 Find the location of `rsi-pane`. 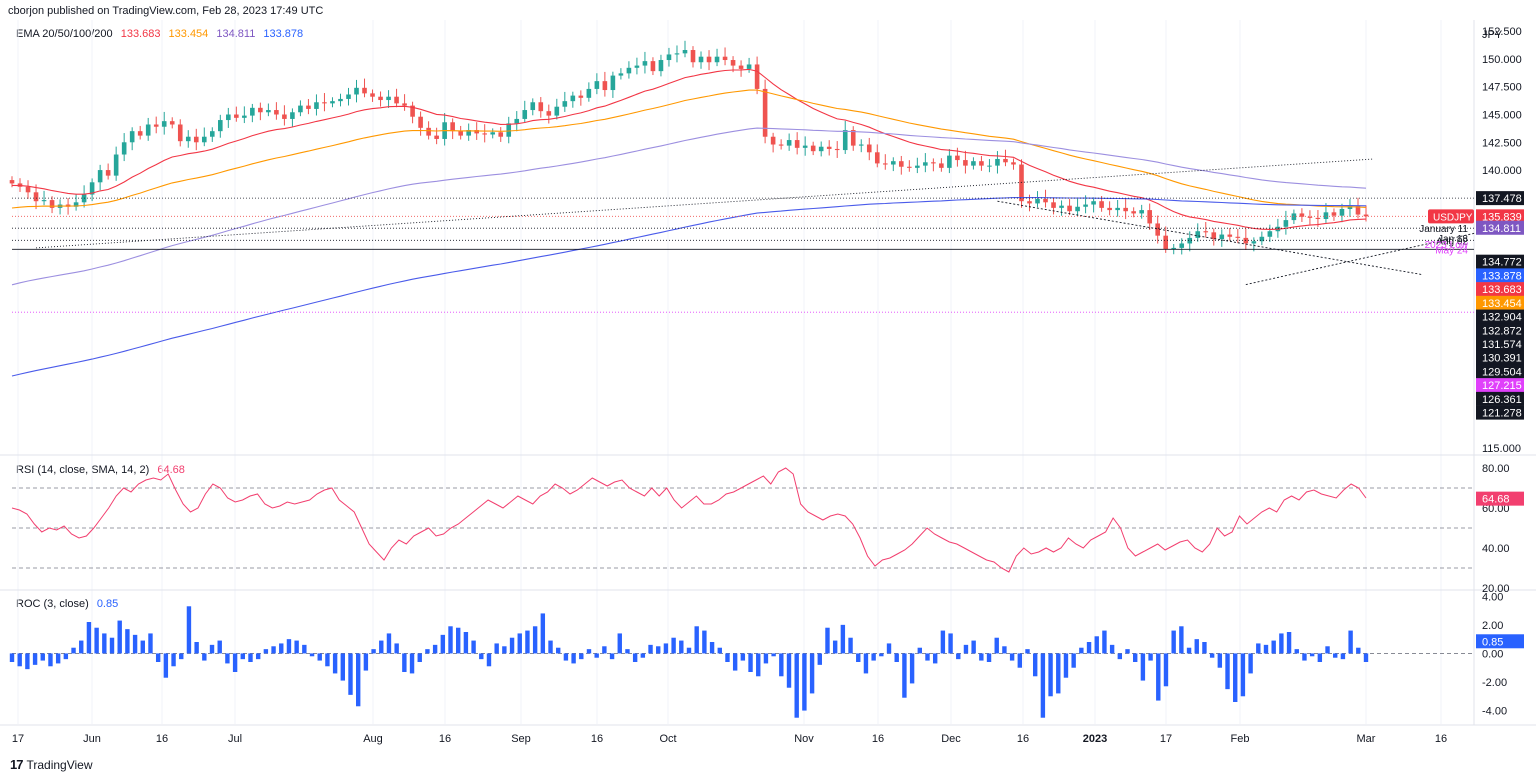

rsi-pane is located at coordinates (742, 520).